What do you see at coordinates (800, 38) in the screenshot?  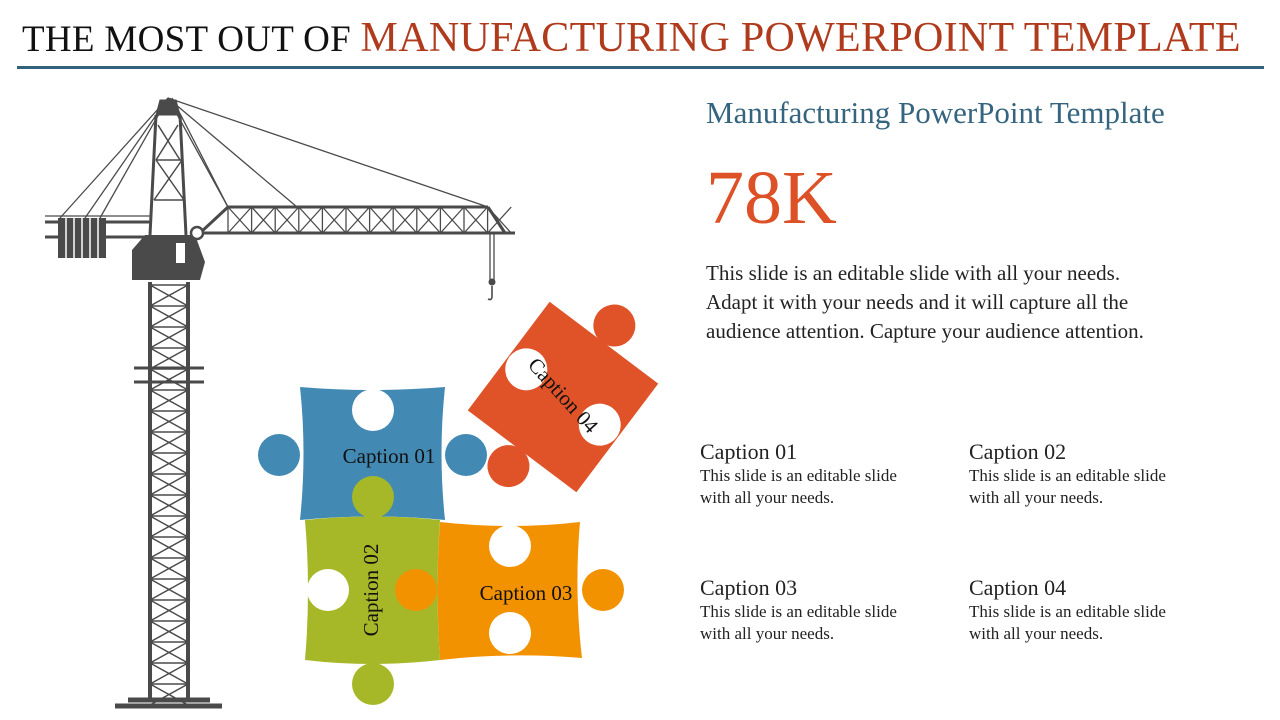 I see `title-accent: MANUFACTURING POWERPOINT TEMPLATE` at bounding box center [800, 38].